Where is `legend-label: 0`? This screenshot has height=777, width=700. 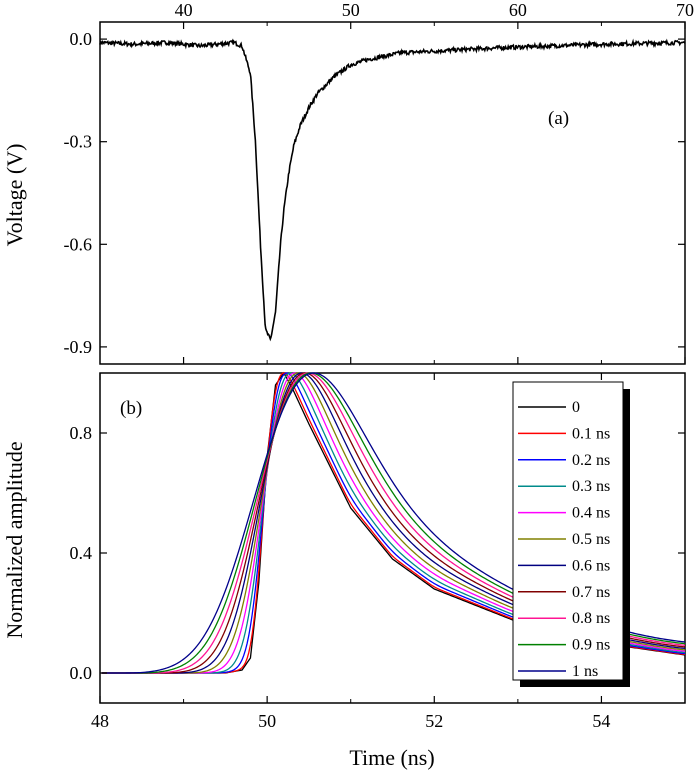
legend-label: 0 is located at coordinates (576, 407).